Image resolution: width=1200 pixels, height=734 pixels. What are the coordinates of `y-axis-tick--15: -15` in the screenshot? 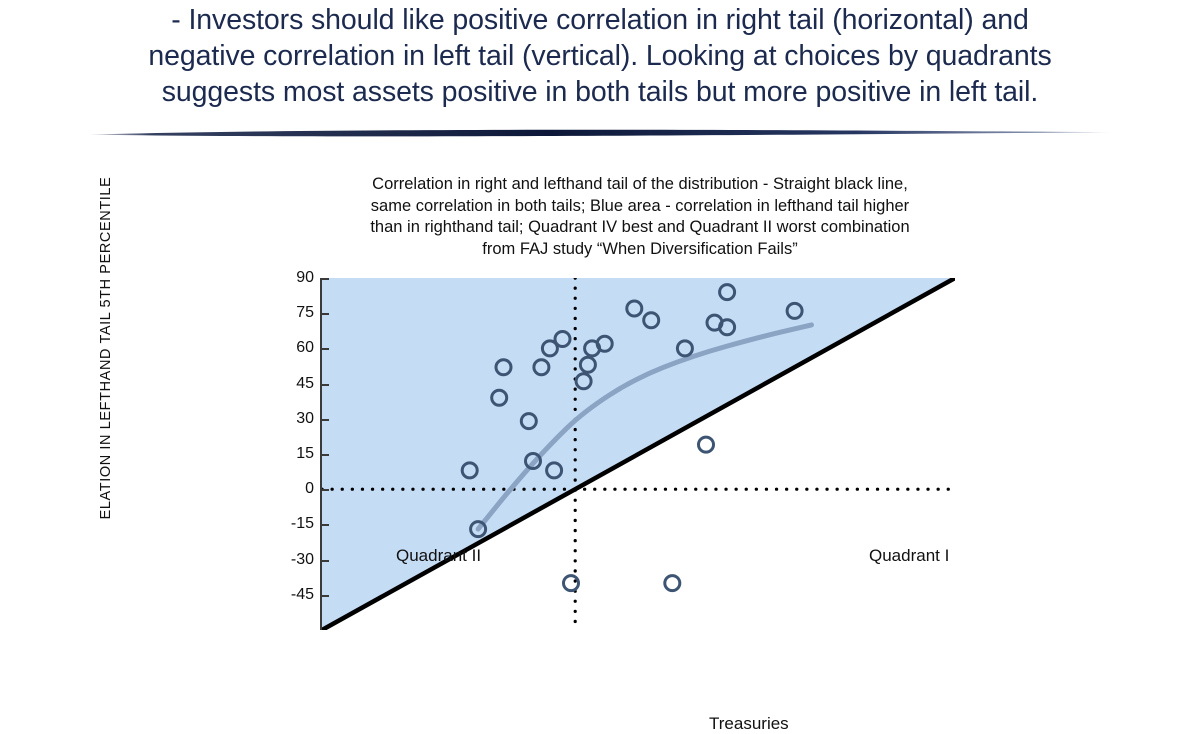 It's located at (302, 524).